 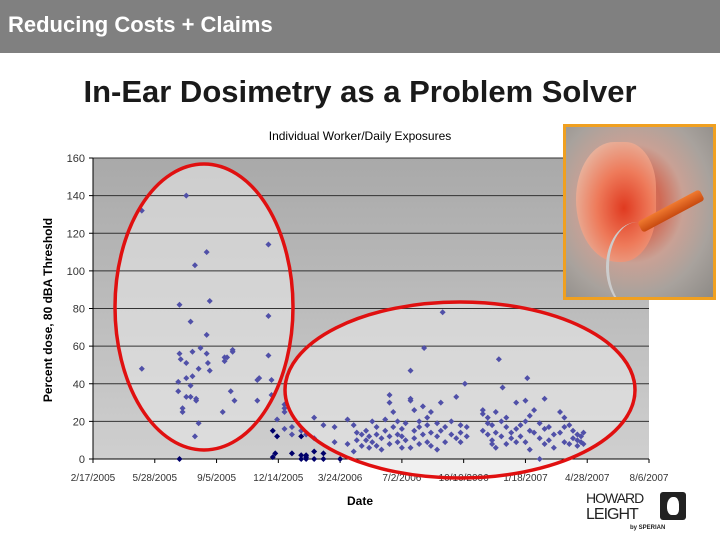 What do you see at coordinates (79, 422) in the screenshot?
I see `y-tick-label: 20` at bounding box center [79, 422].